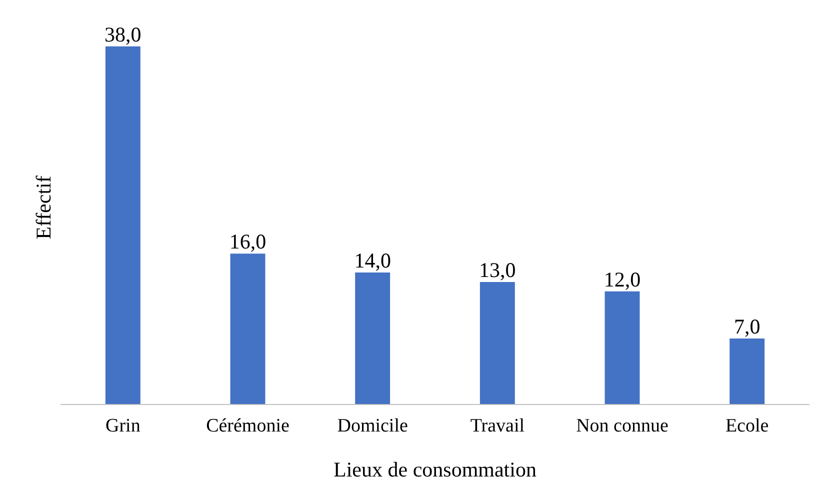  What do you see at coordinates (372, 426) in the screenshot?
I see `x-tick-label: Domicile` at bounding box center [372, 426].